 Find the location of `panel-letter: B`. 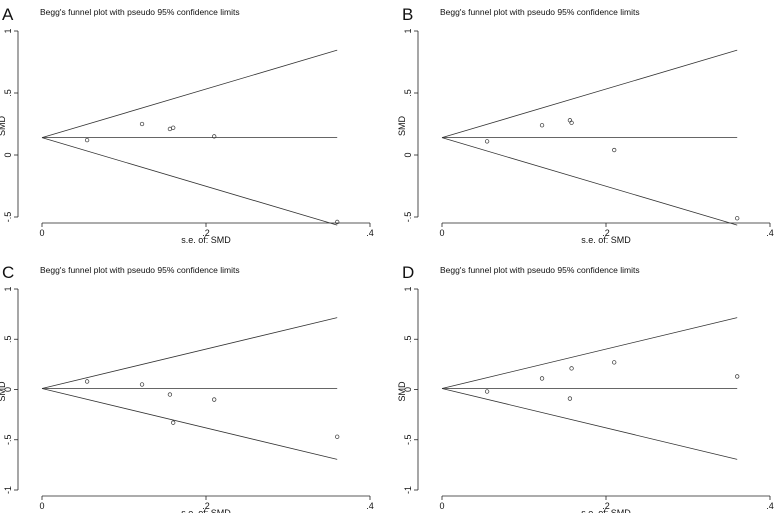

panel-letter: B is located at coordinates (407, 14).